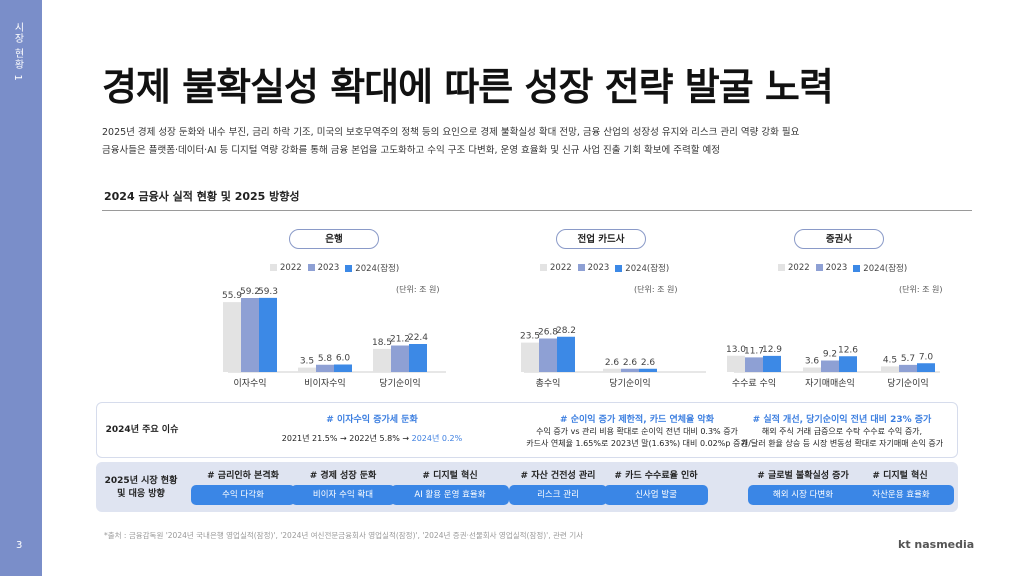 This screenshot has height=576, width=1024. I want to click on issue-head-card: # 순이익 증가 제한적, 카드 연체율 악화, so click(637, 420).